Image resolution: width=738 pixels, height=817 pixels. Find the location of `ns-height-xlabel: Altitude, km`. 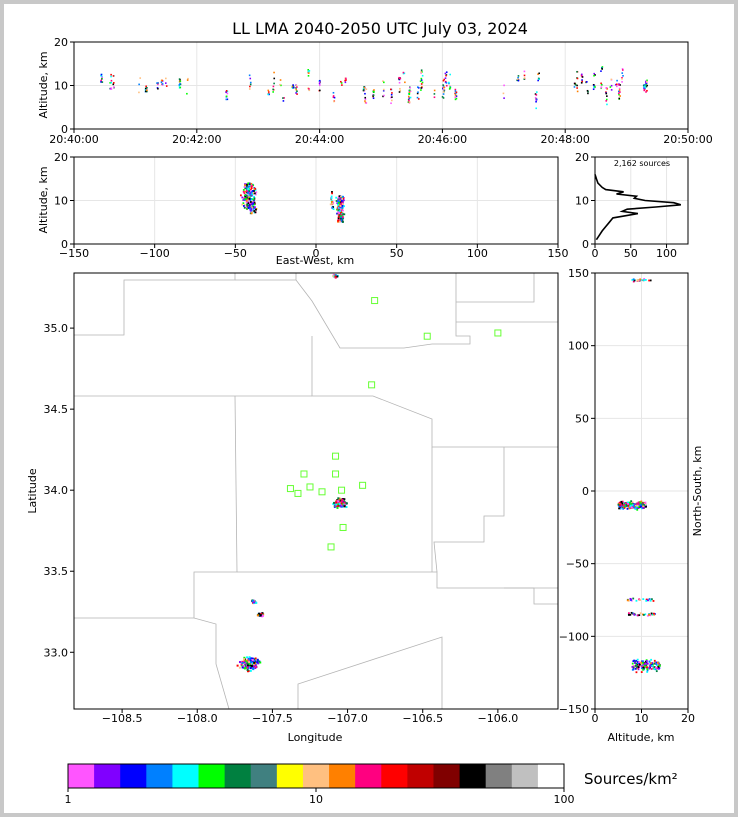

ns-height-xlabel: Altitude, km is located at coordinates (640, 737).